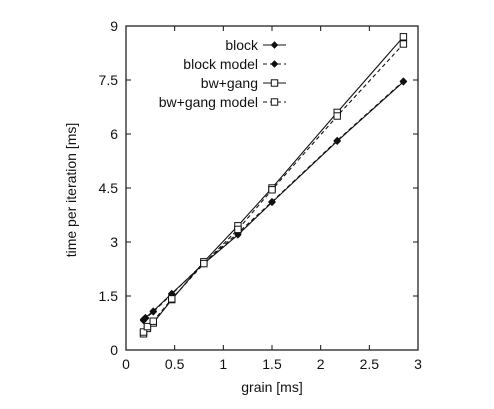  Describe the element at coordinates (271, 387) in the screenshot. I see `x-axis-label: grain [ms]` at that location.